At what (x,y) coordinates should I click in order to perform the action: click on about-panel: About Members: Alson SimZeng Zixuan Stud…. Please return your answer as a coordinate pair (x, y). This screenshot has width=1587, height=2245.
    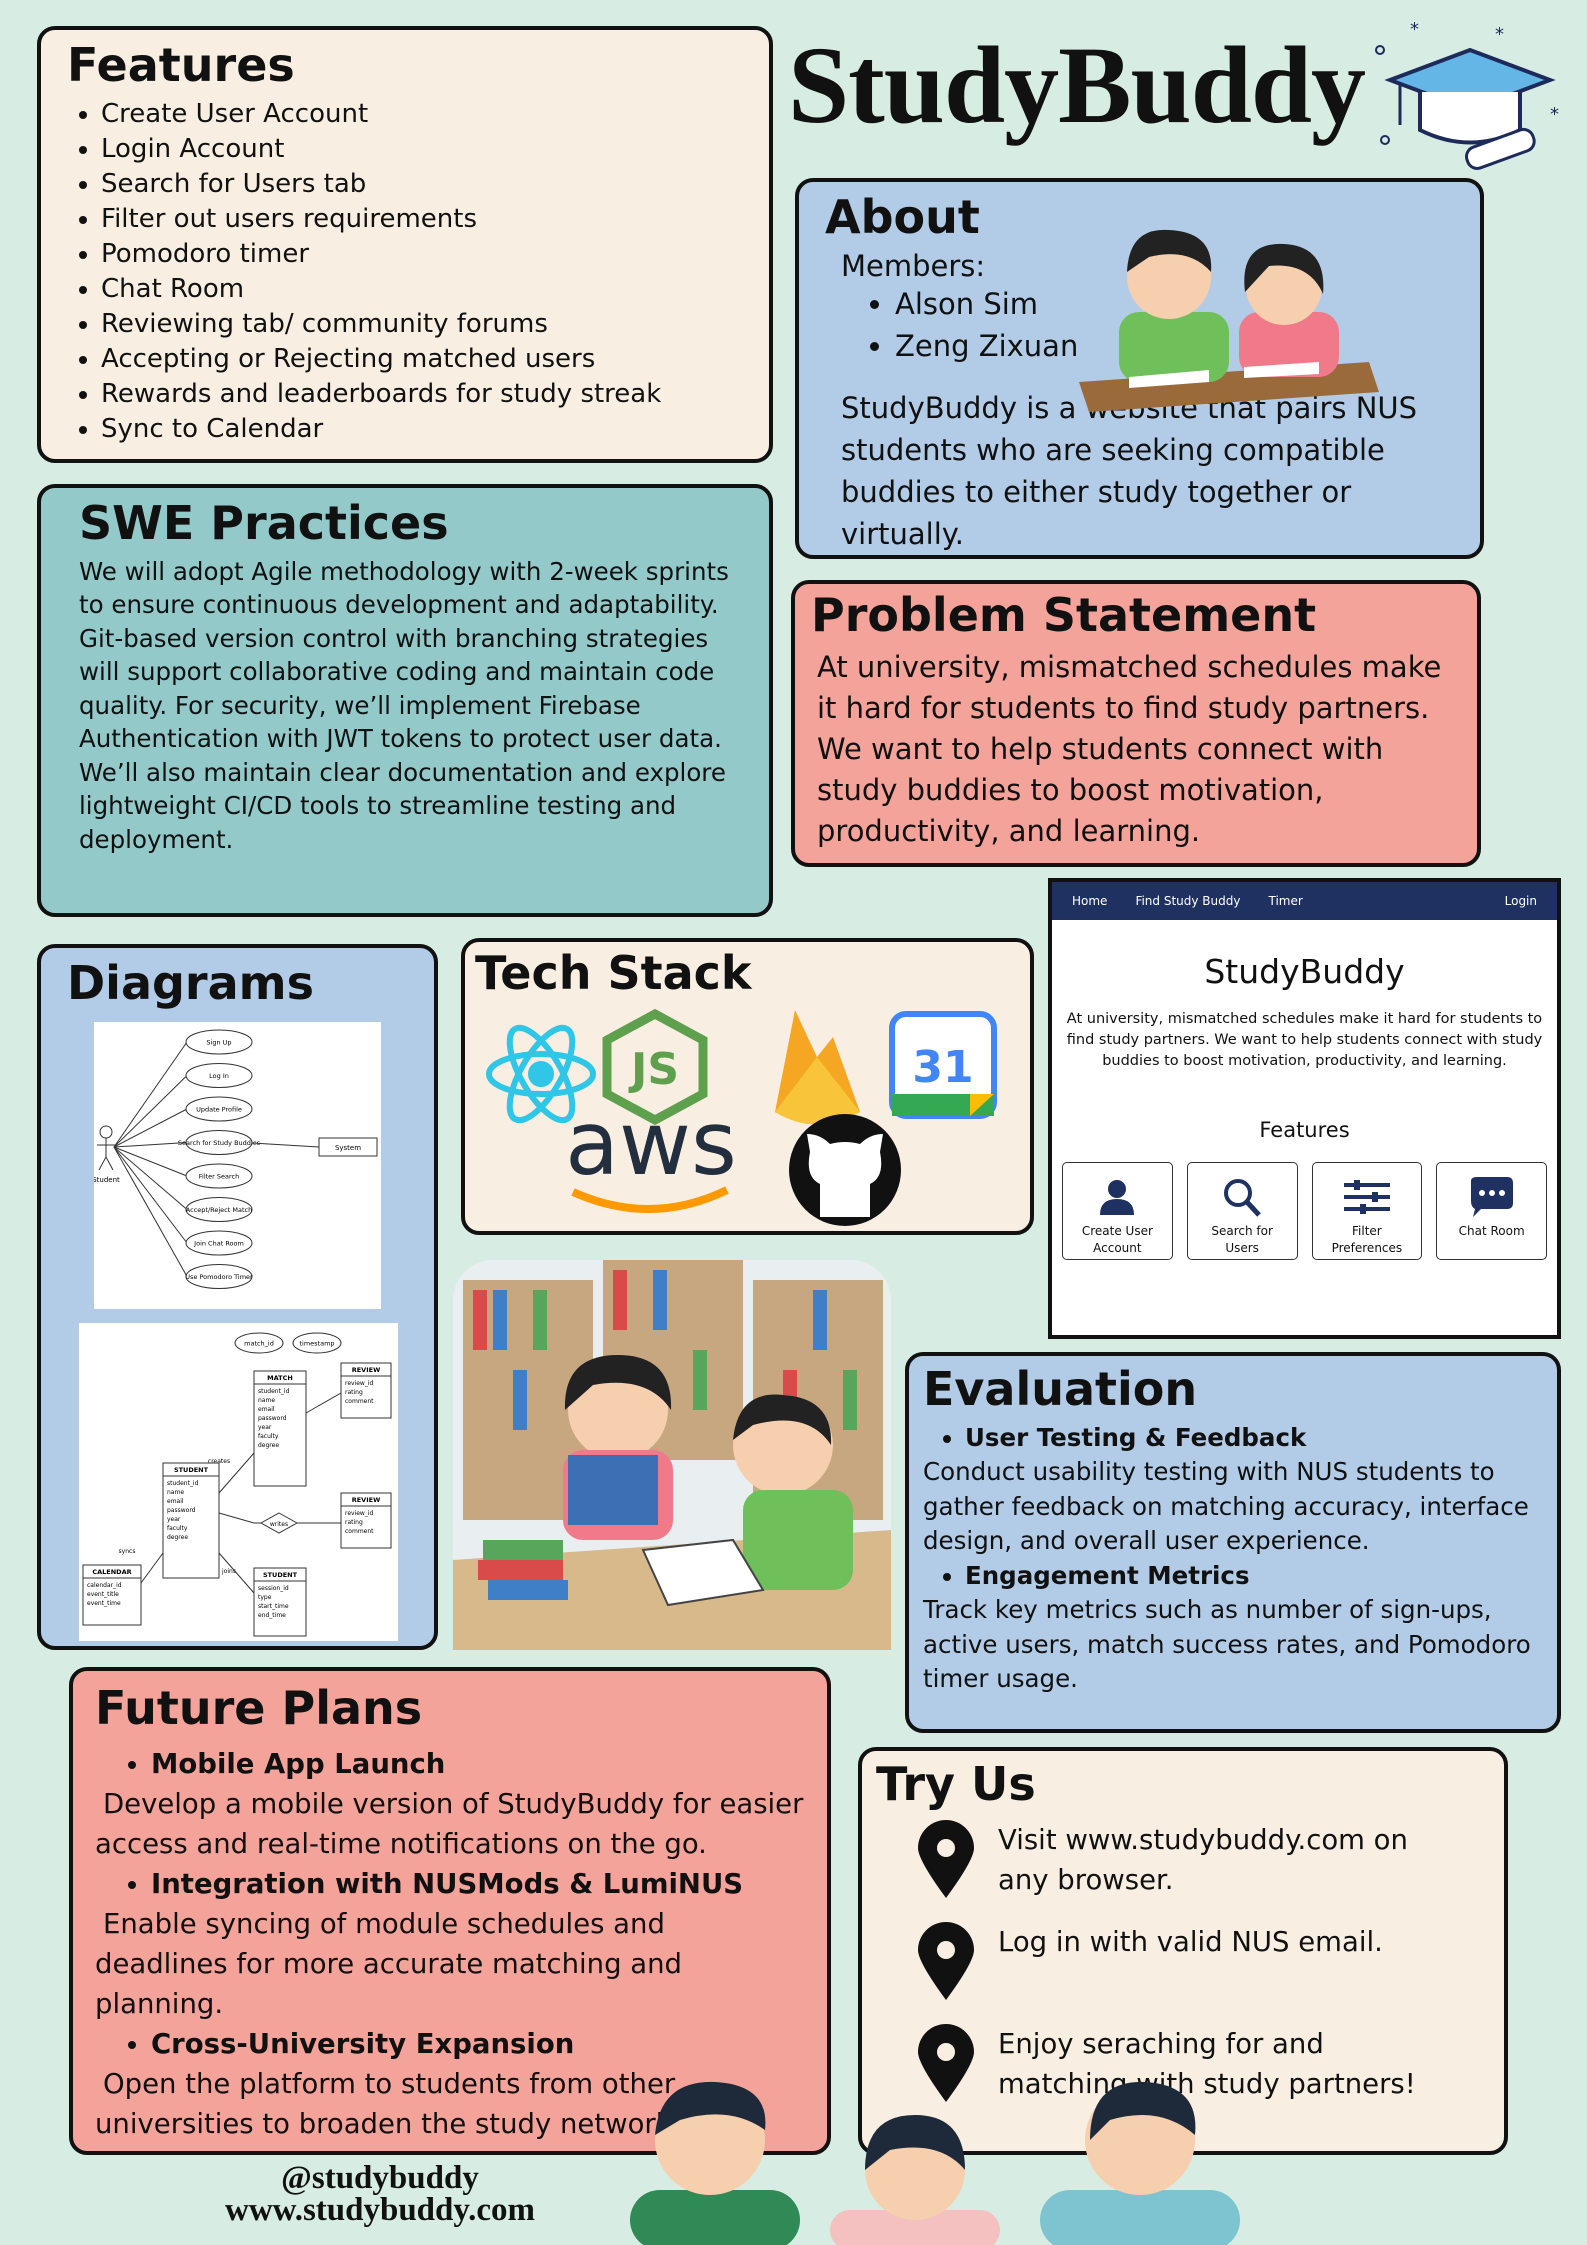
    Looking at the image, I should click on (1139, 368).